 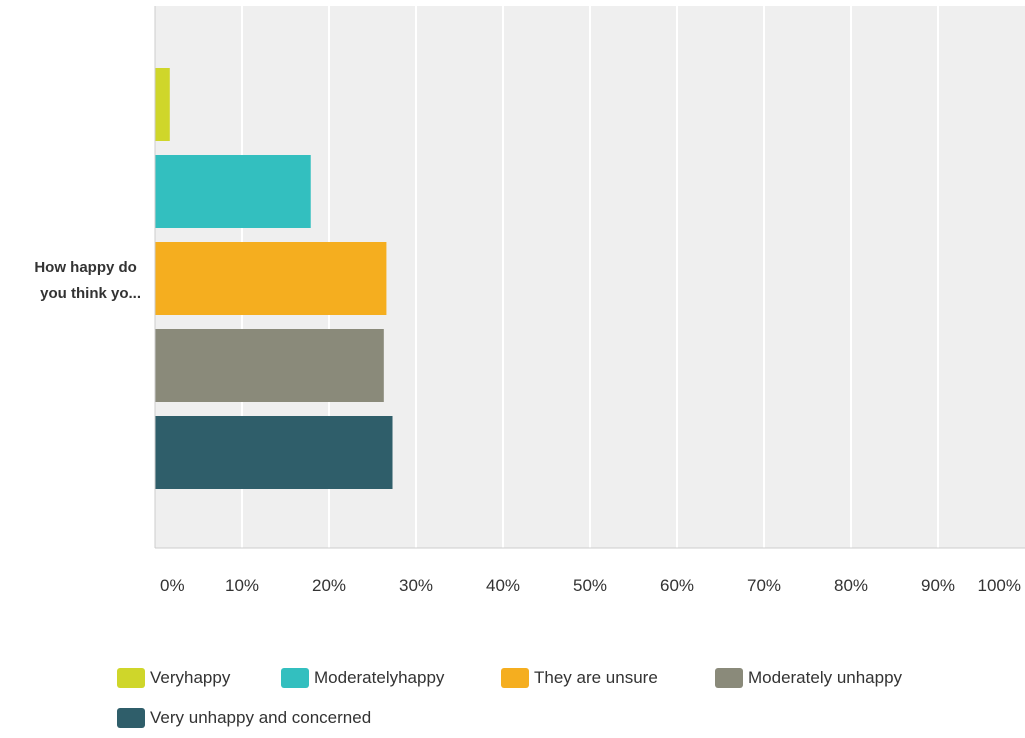 I want to click on x-tick-label: 50%, so click(x=590, y=585).